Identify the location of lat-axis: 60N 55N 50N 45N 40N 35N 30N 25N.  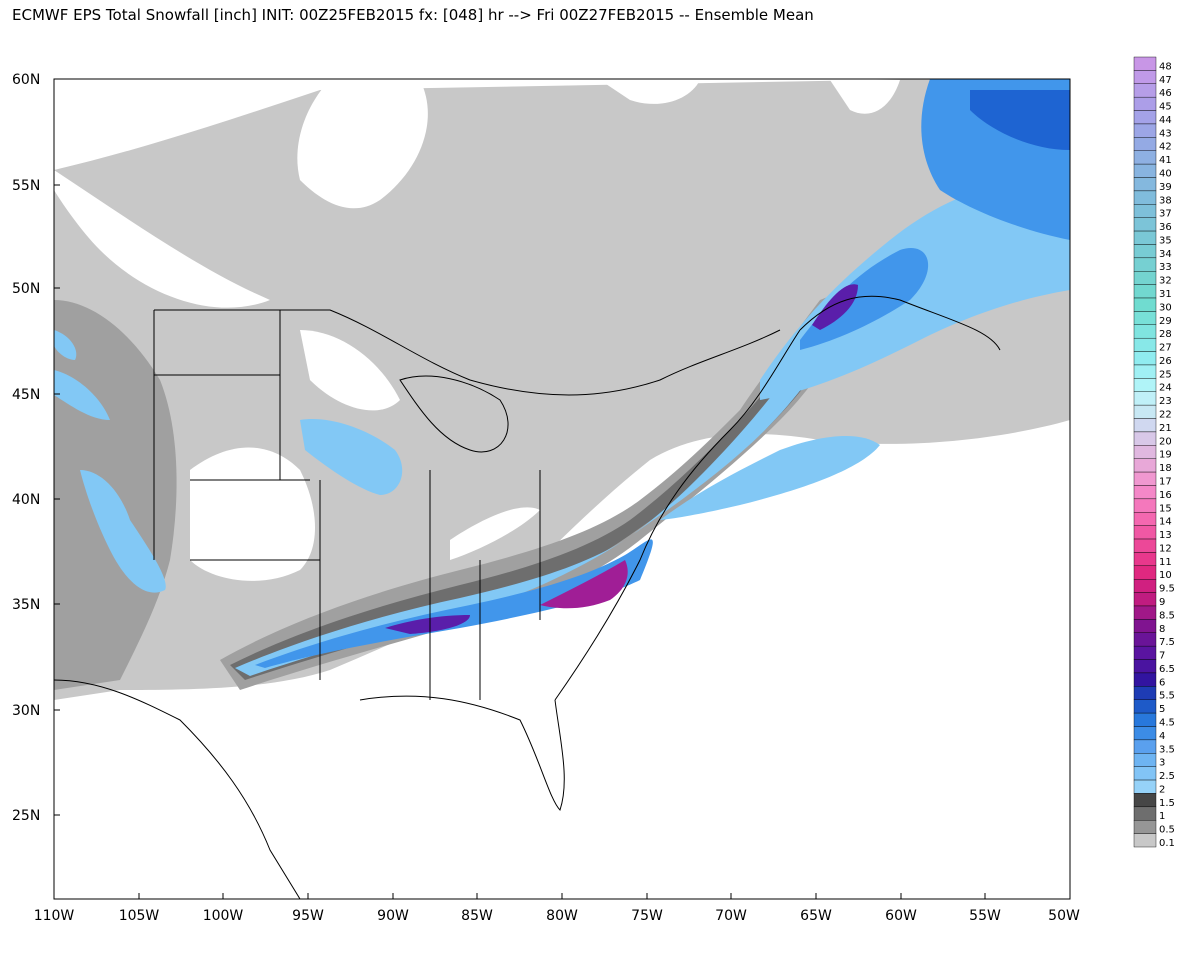
(36, 448).